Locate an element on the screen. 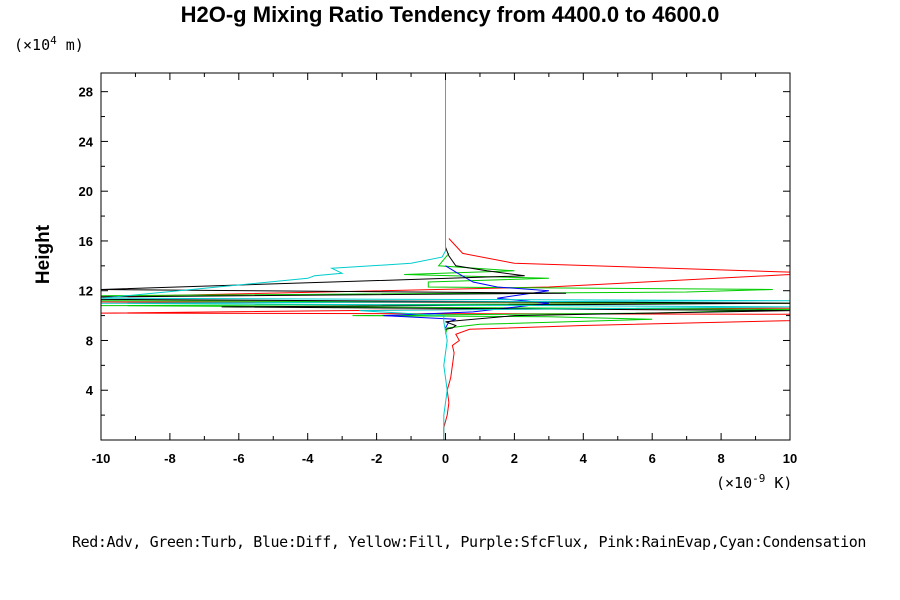 The image size is (900, 600). y-tick-label: 20 is located at coordinates (86, 191).